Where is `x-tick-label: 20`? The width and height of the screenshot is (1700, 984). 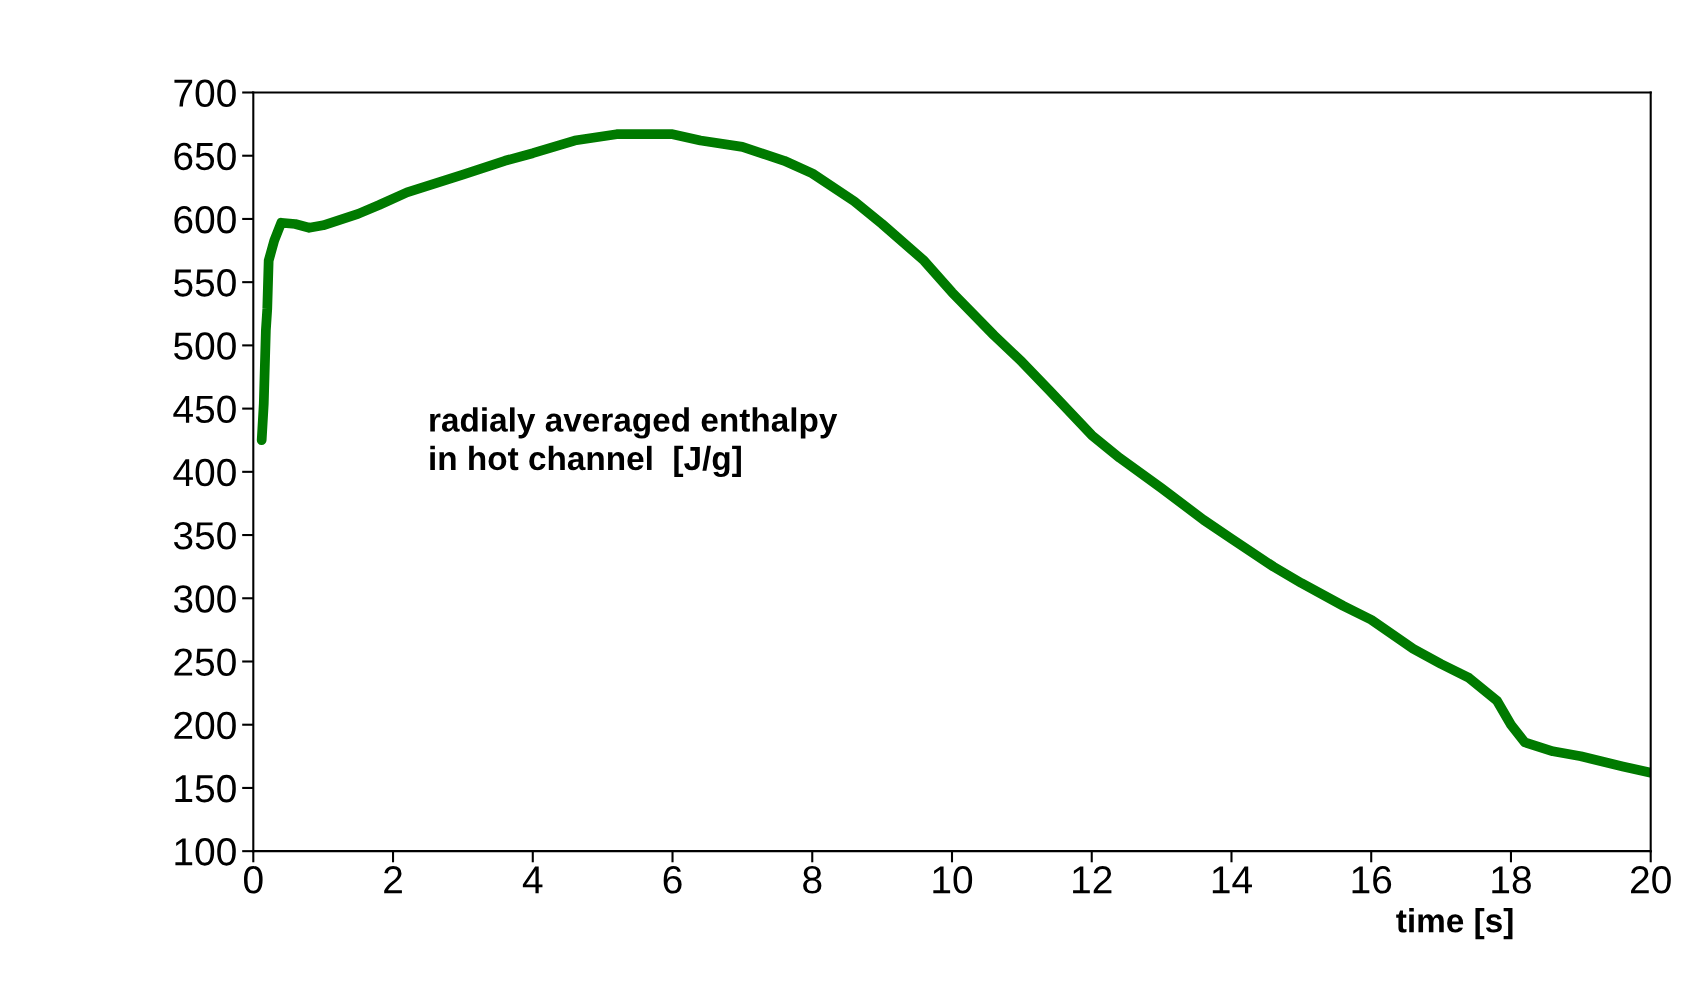
x-tick-label: 20 is located at coordinates (1651, 880).